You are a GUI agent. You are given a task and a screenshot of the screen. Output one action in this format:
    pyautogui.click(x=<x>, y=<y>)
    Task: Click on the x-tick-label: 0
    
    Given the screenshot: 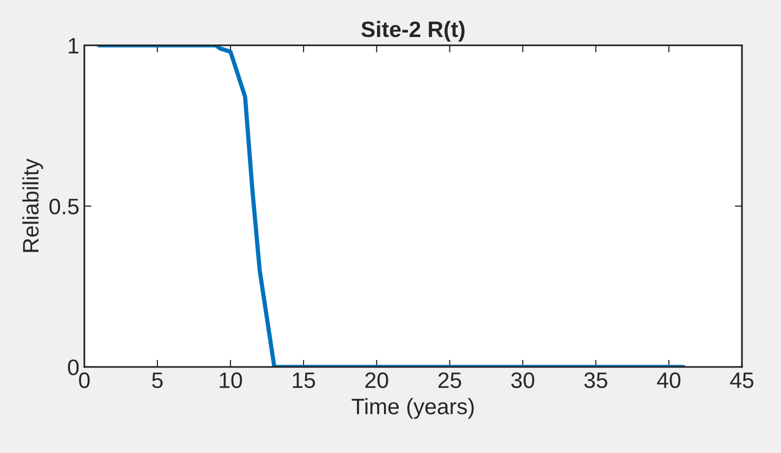 What is the action you would take?
    pyautogui.click(x=84, y=380)
    